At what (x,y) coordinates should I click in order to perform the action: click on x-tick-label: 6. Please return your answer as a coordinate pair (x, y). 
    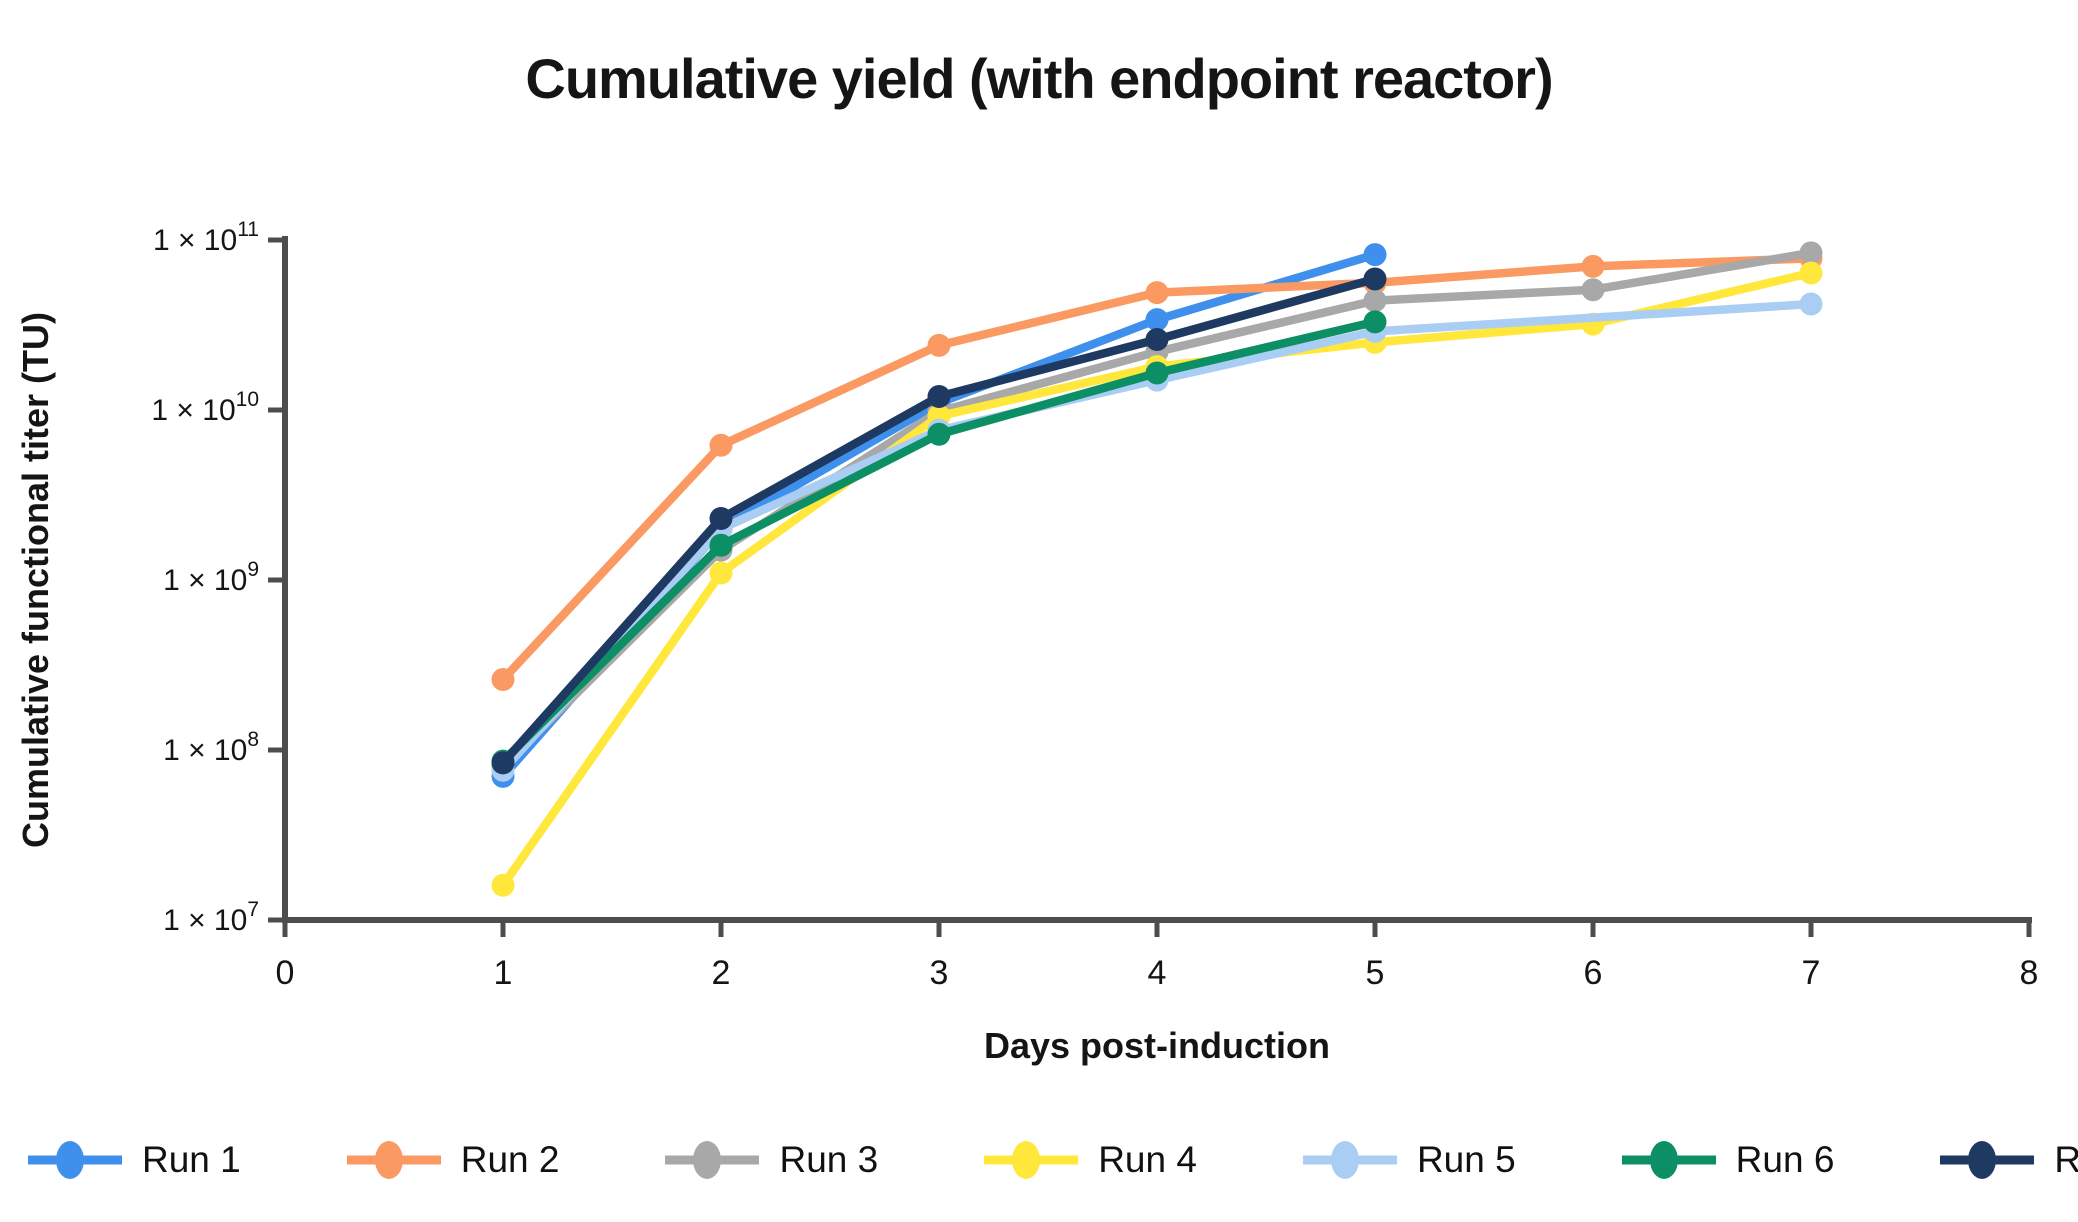
    Looking at the image, I should click on (1593, 973).